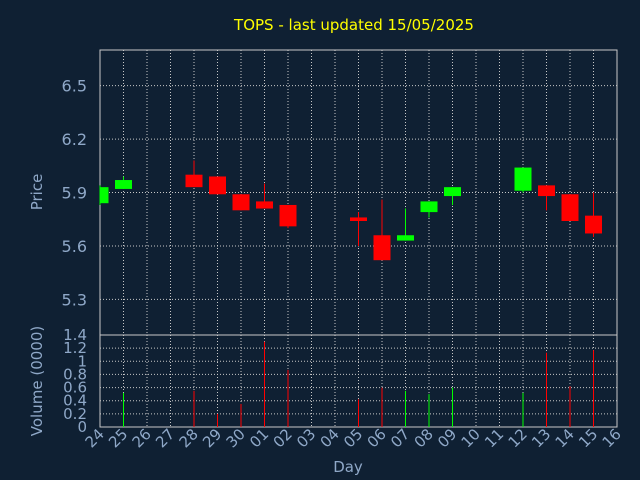 The image size is (640, 480). I want to click on x-tick-label: 08, so click(424, 438).